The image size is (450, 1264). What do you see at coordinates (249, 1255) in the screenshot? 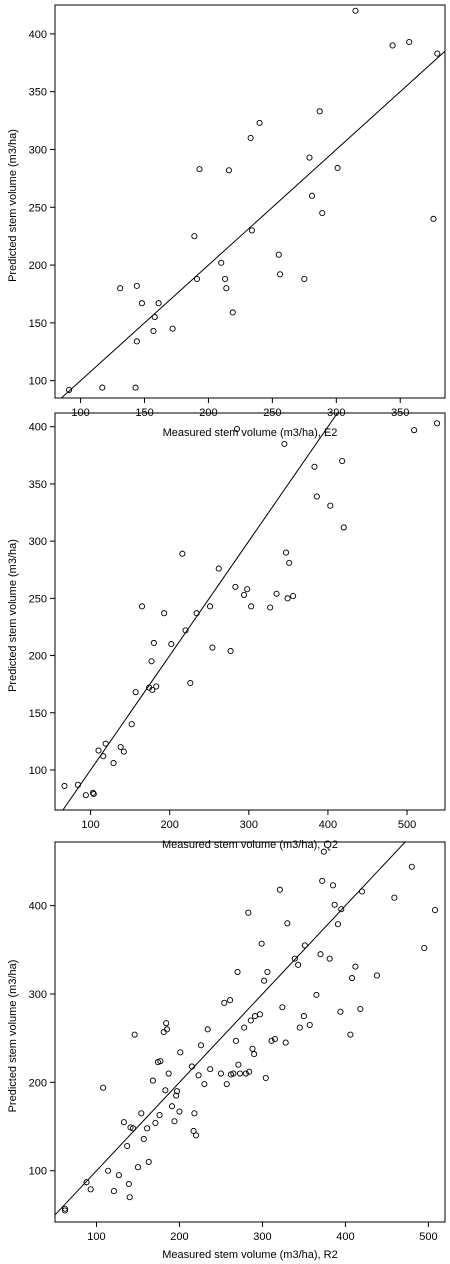
I see `x-axis-label: Measured stem volume (m3/ha), R2` at bounding box center [249, 1255].